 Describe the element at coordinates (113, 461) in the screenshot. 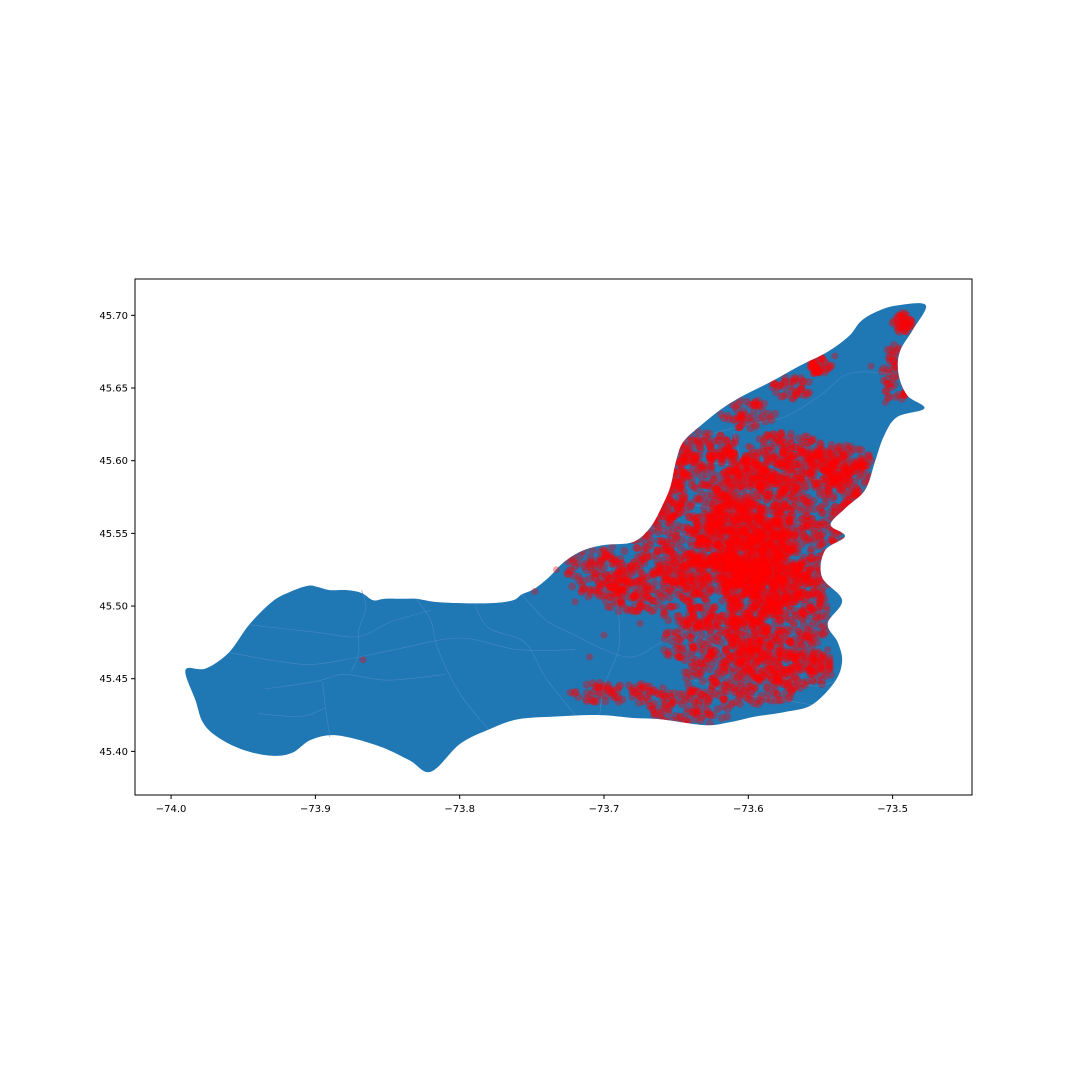

I see `y-tick-label: 45.60` at that location.